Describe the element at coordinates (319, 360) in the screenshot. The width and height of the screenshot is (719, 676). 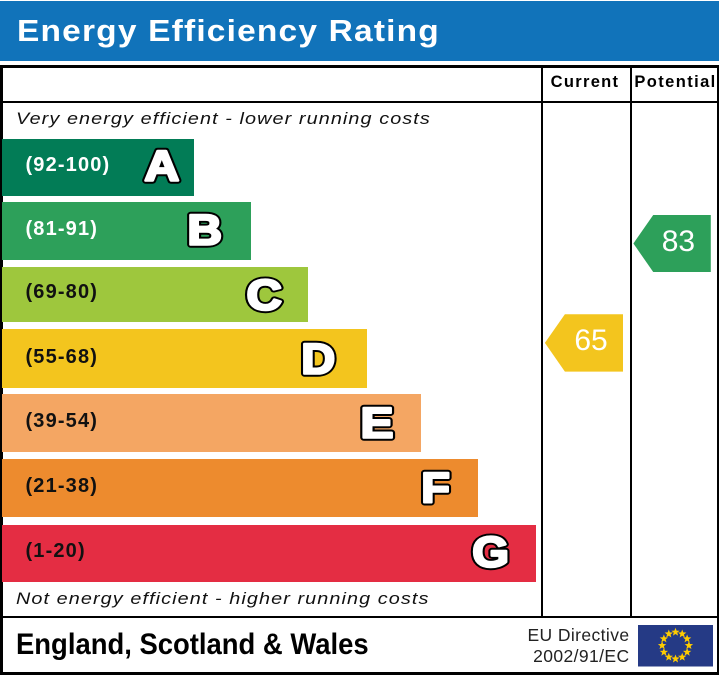
I see `svg-text: D` at that location.